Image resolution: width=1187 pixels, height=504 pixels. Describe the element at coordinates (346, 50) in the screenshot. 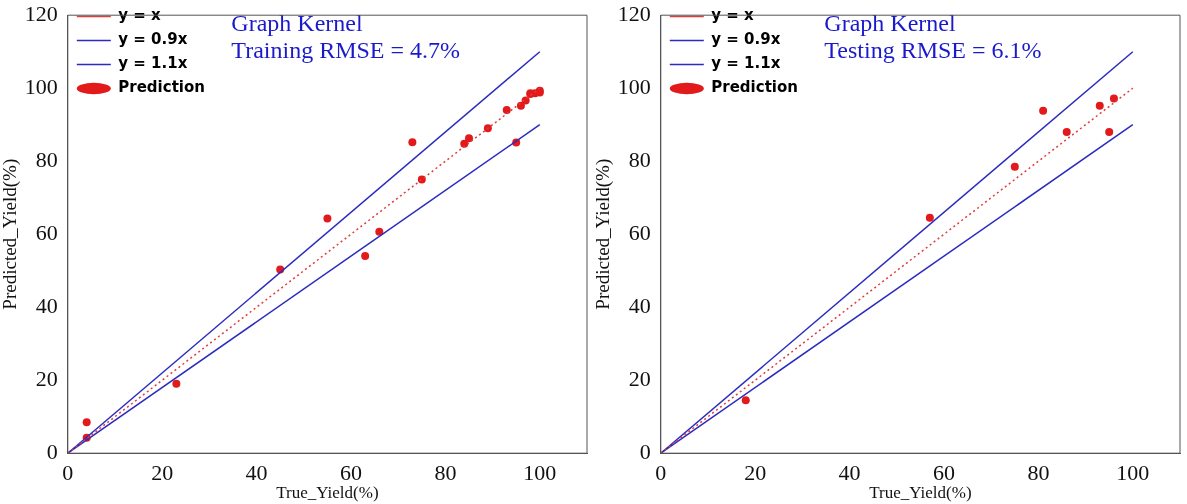

I see `annotation: Training RMSE = 4.7%` at that location.